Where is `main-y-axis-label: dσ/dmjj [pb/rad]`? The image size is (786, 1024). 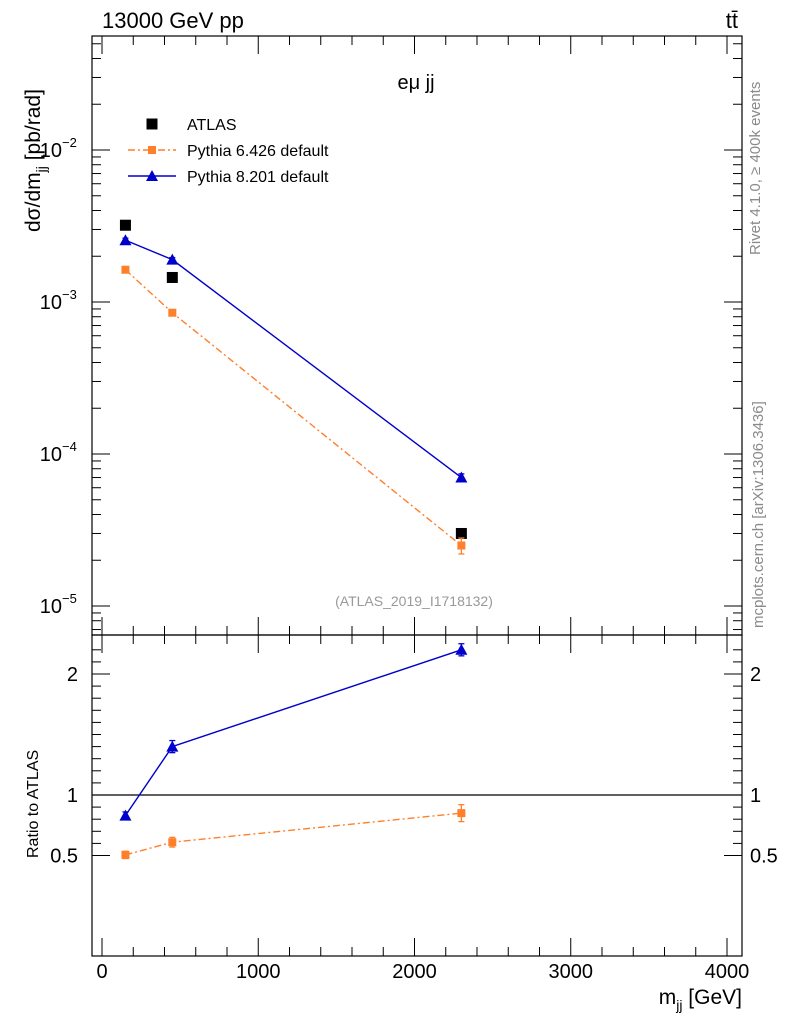 main-y-axis-label: dσ/dmjj [pb/rad] is located at coordinates (35, 160).